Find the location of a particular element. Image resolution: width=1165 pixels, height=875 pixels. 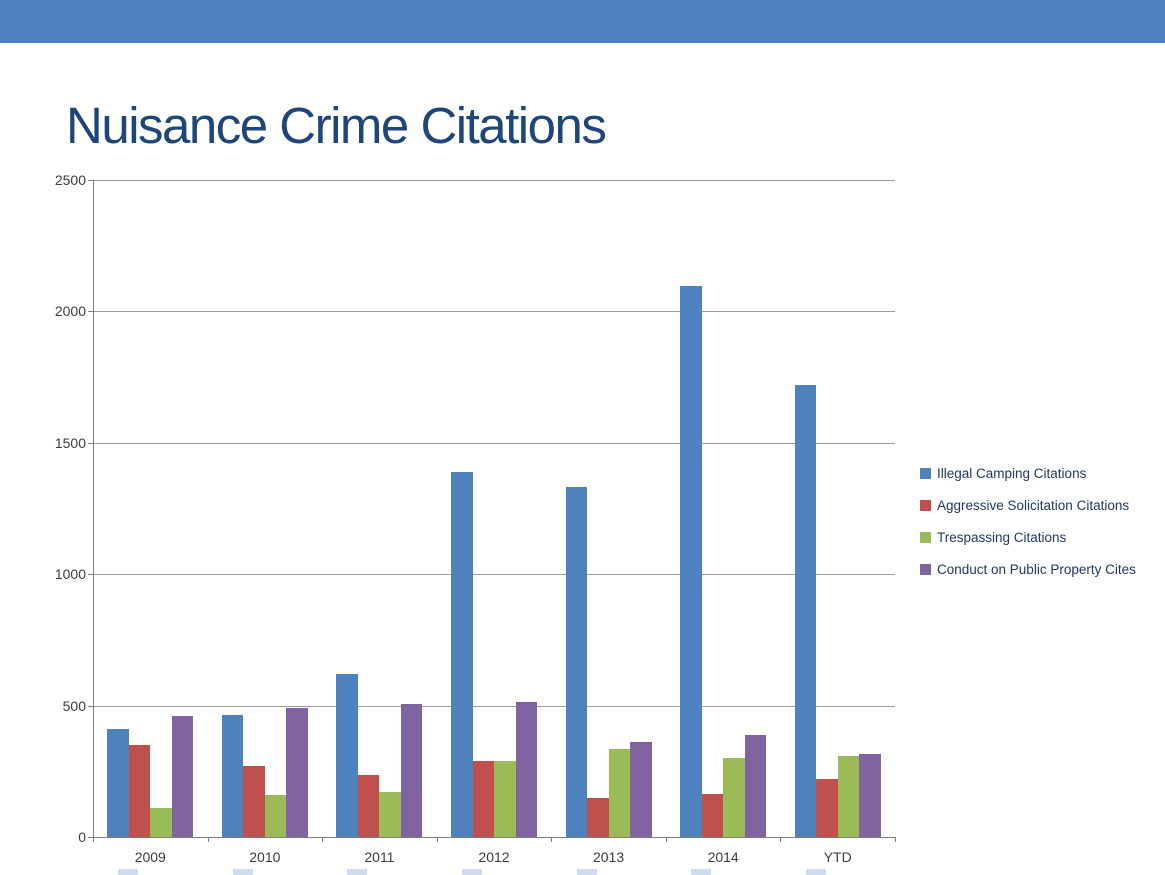

legend-label: Aggressive Solicitation Citations is located at coordinates (1033, 505).